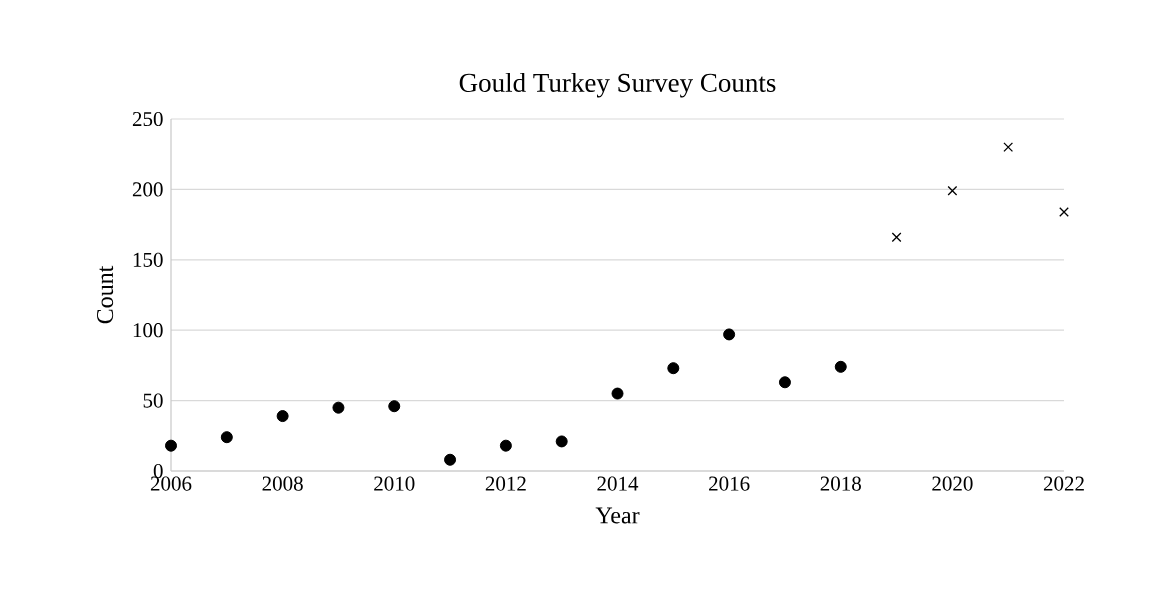  What do you see at coordinates (617, 85) in the screenshot?
I see `chart-title: Gould Turkey Survey Counts` at bounding box center [617, 85].